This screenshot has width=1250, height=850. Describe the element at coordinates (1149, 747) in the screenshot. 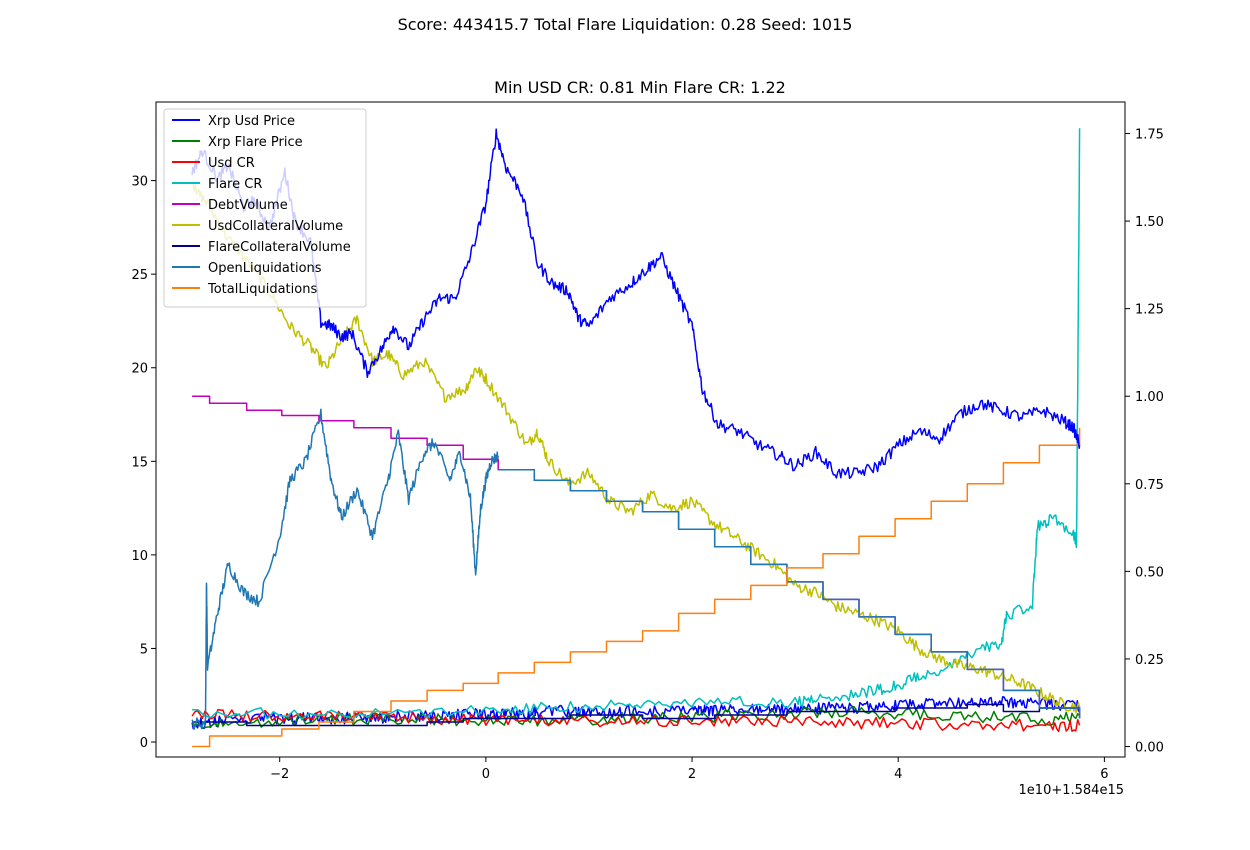

I see `y-right-tick-label: 0.00` at that location.